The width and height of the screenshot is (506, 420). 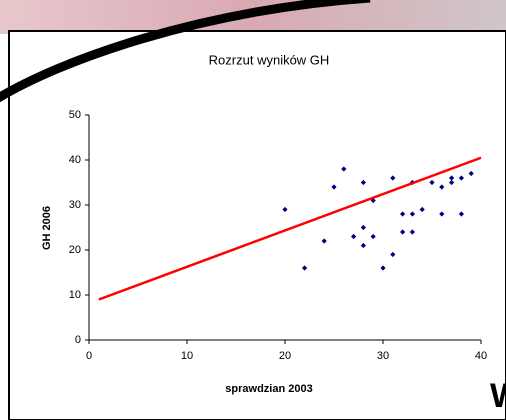 What do you see at coordinates (268, 389) in the screenshot?
I see `x-axis-label: sprawdzian 2003` at bounding box center [268, 389].